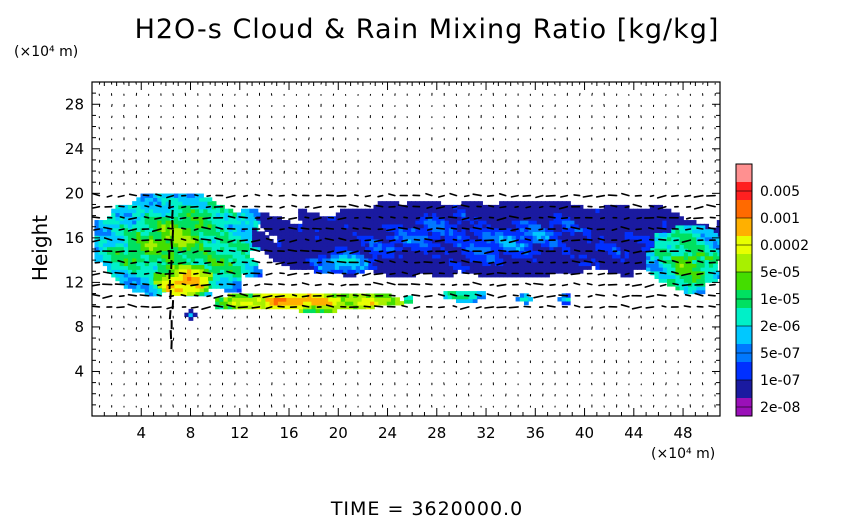  What do you see at coordinates (784, 246) in the screenshot?
I see `legend-label: 0.0002` at bounding box center [784, 246].